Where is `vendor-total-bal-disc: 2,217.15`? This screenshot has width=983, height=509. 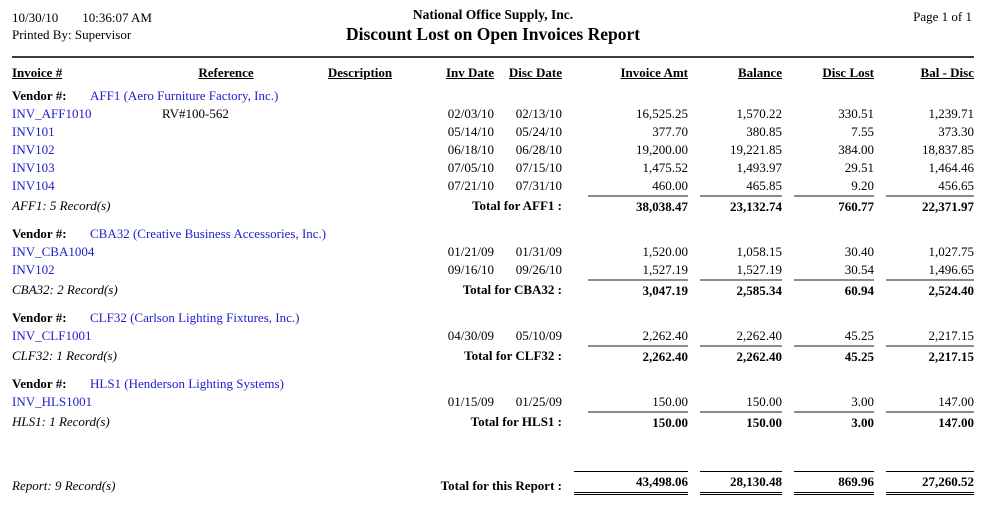 vendor-total-bal-disc: 2,217.15 is located at coordinates (930, 355).